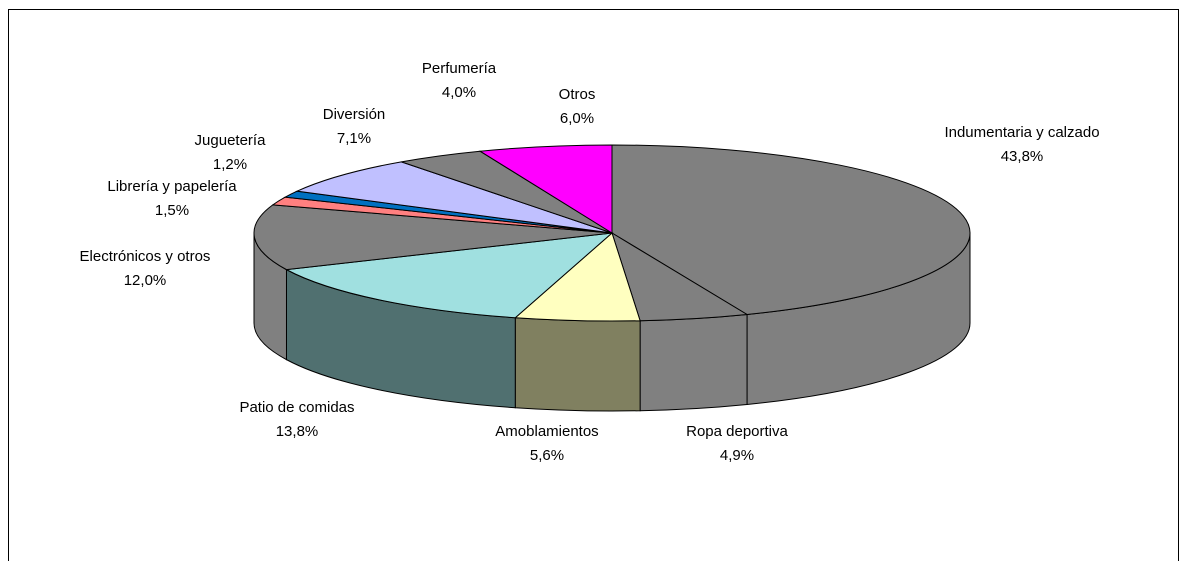  What do you see at coordinates (172, 210) in the screenshot?
I see `value-label: 1,5%` at bounding box center [172, 210].